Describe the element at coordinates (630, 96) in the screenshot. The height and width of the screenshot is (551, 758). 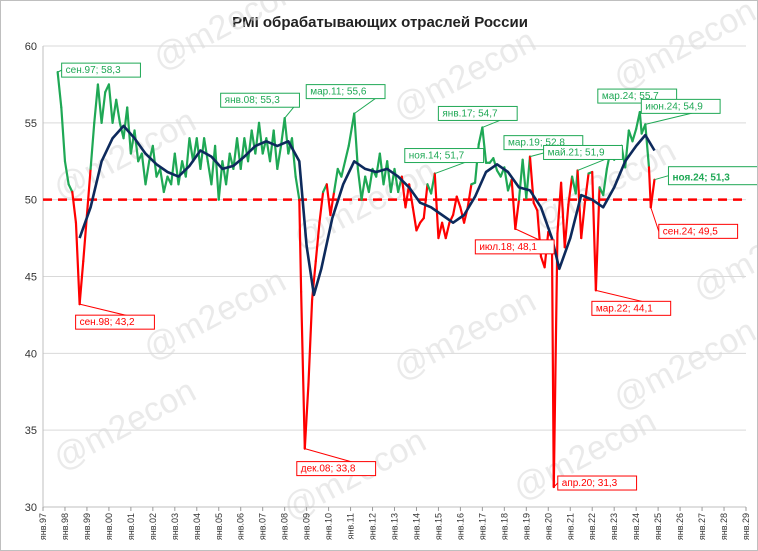
I see `annotation-label: мар.24; 55,7` at that location.